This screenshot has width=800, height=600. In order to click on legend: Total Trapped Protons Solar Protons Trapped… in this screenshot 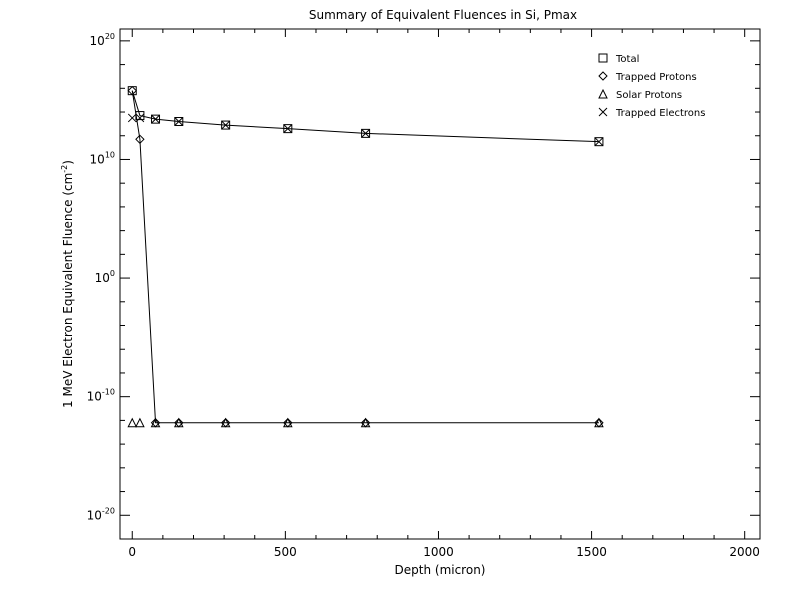, I will do `click(651, 86)`.